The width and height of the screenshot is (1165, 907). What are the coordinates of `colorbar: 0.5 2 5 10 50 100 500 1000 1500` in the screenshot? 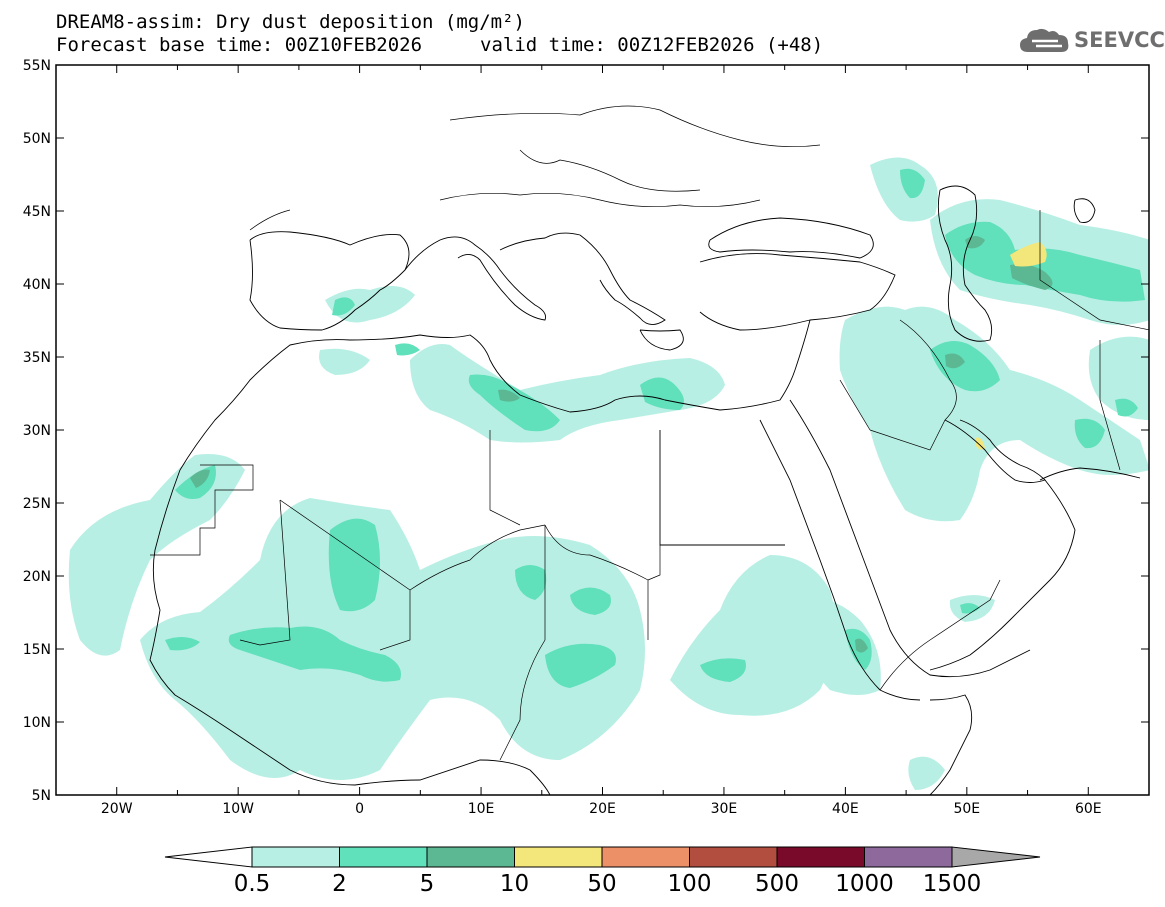 It's located at (602, 871).